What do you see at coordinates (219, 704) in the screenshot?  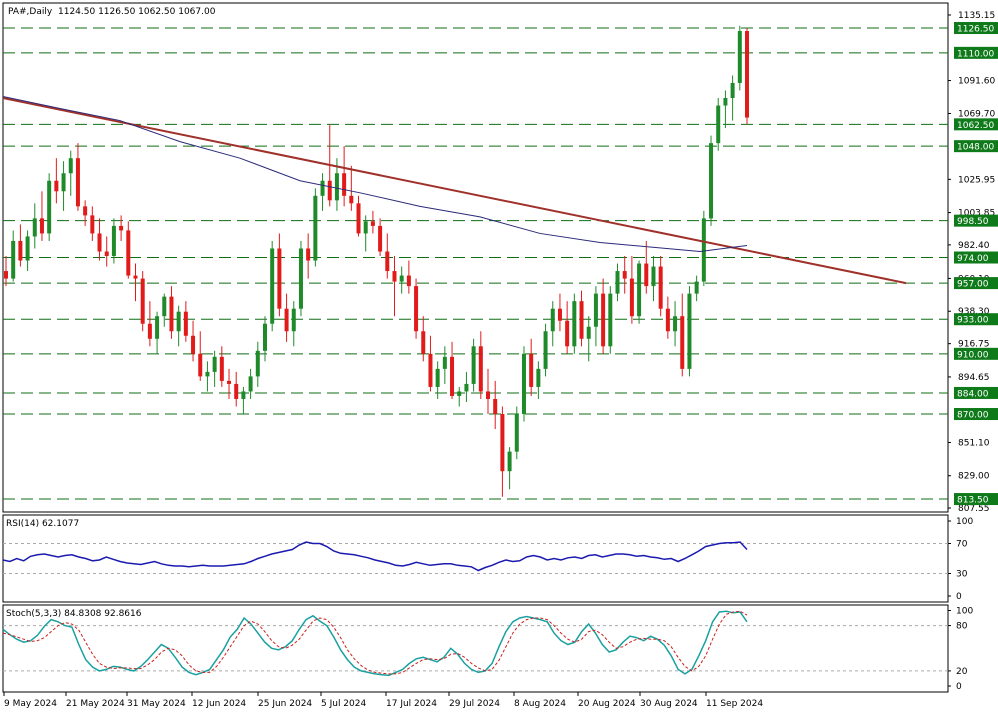 I see `time-tick-label: 12 Jun 2024` at bounding box center [219, 704].